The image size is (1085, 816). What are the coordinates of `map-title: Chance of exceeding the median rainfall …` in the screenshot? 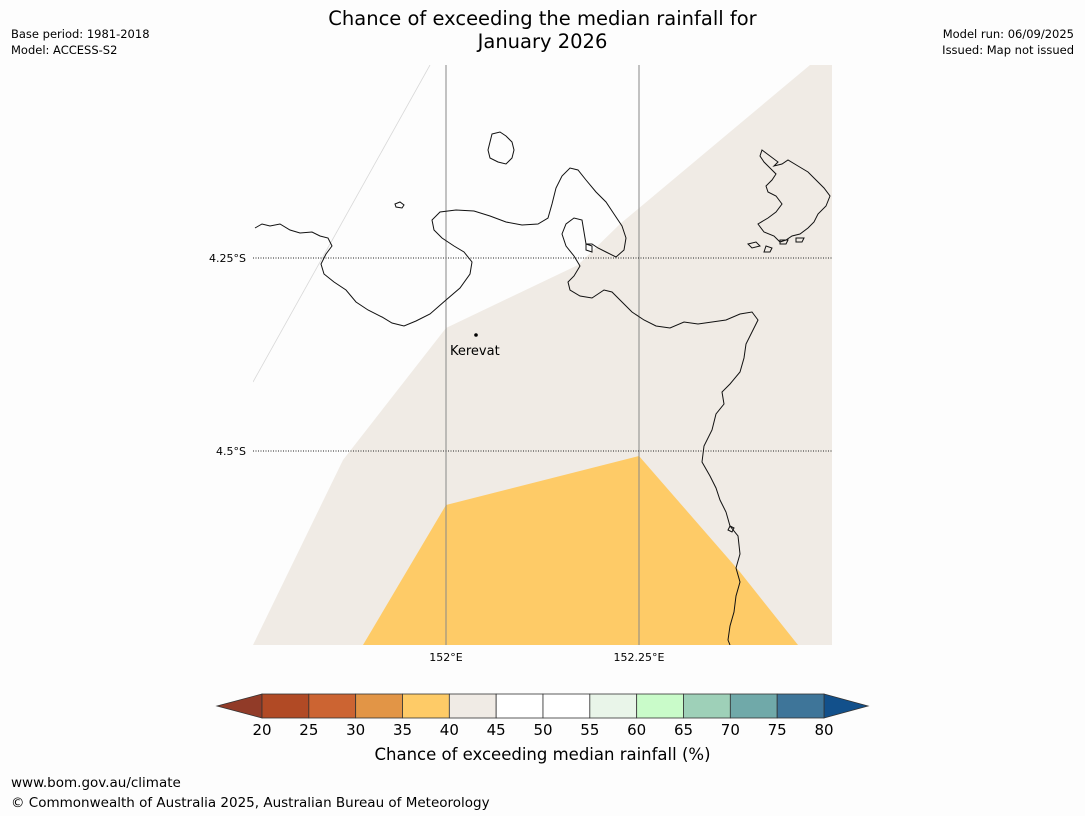 It's located at (542, 30).